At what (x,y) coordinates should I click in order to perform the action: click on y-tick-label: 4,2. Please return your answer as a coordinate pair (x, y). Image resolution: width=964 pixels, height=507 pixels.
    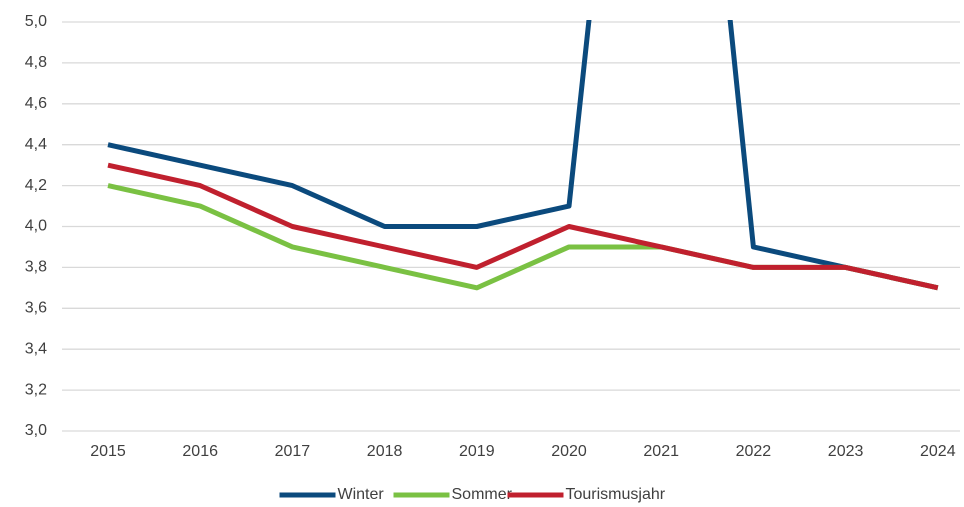
    Looking at the image, I should click on (36, 185).